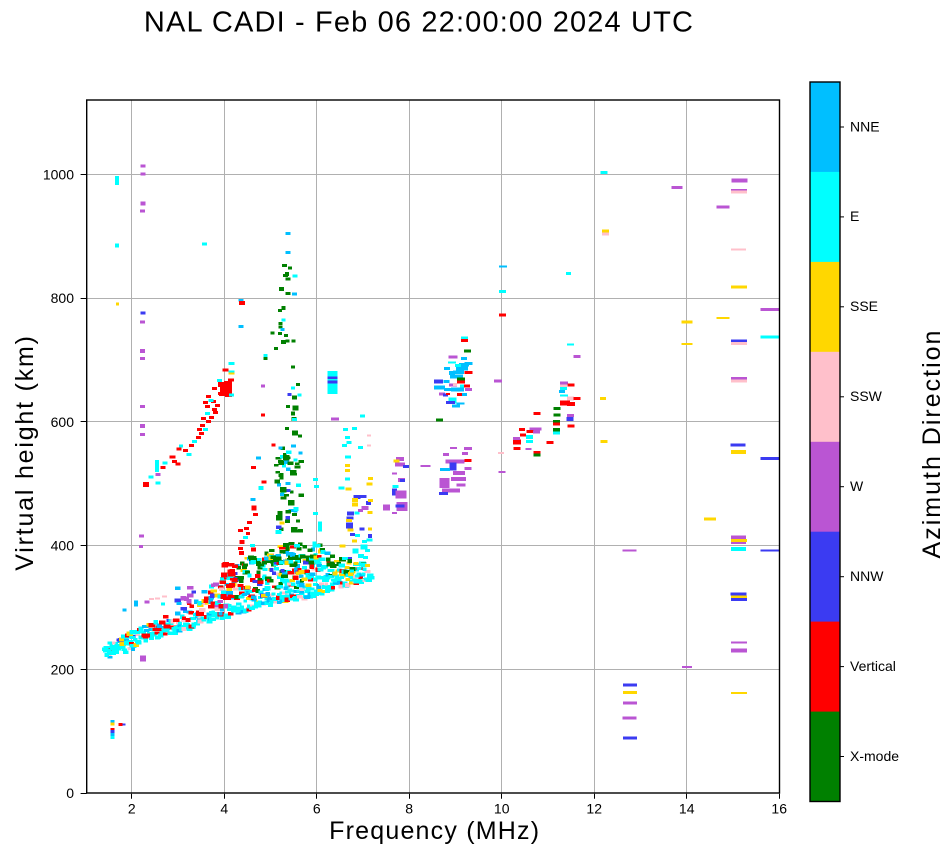 The height and width of the screenshot is (856, 951). What do you see at coordinates (874, 756) in the screenshot?
I see `svg-text: X-mode` at bounding box center [874, 756].